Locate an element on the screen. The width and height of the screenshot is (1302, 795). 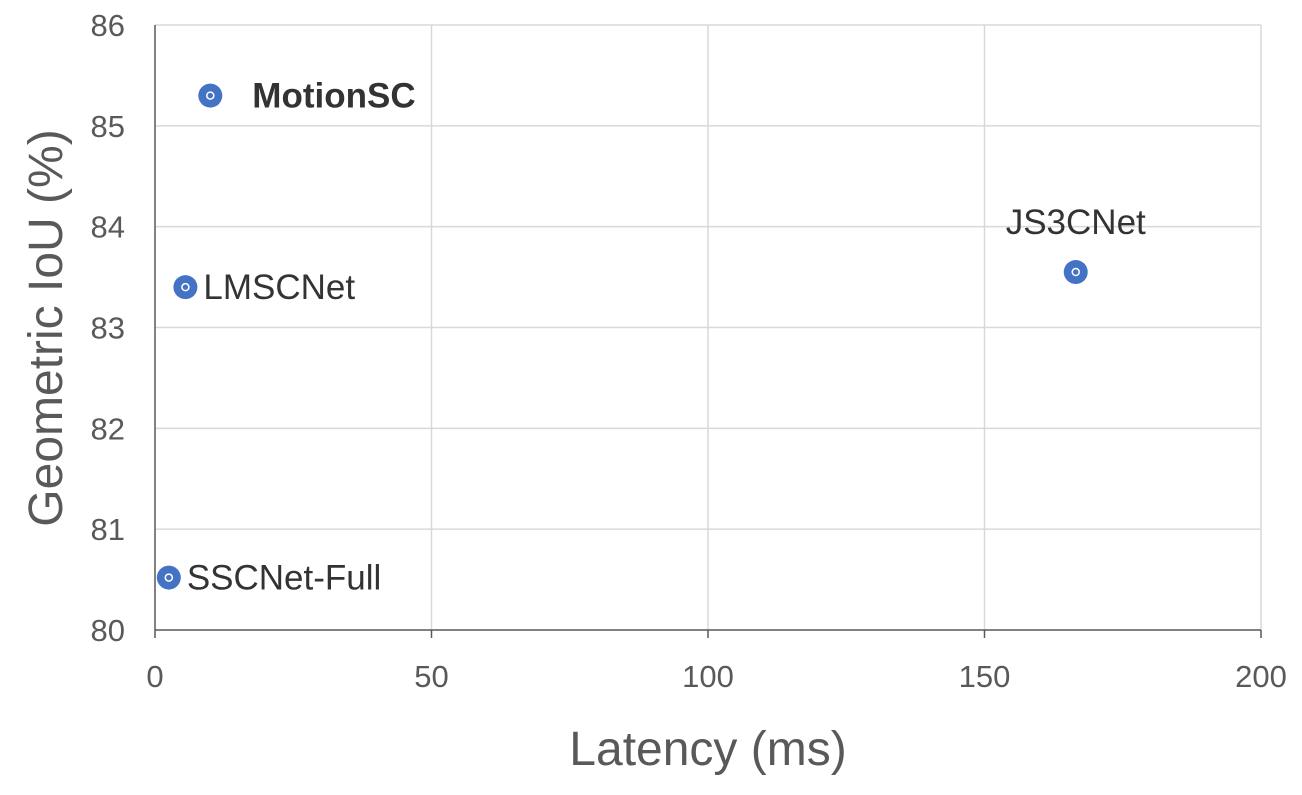
x-tick-label: 200 is located at coordinates (1261, 676).